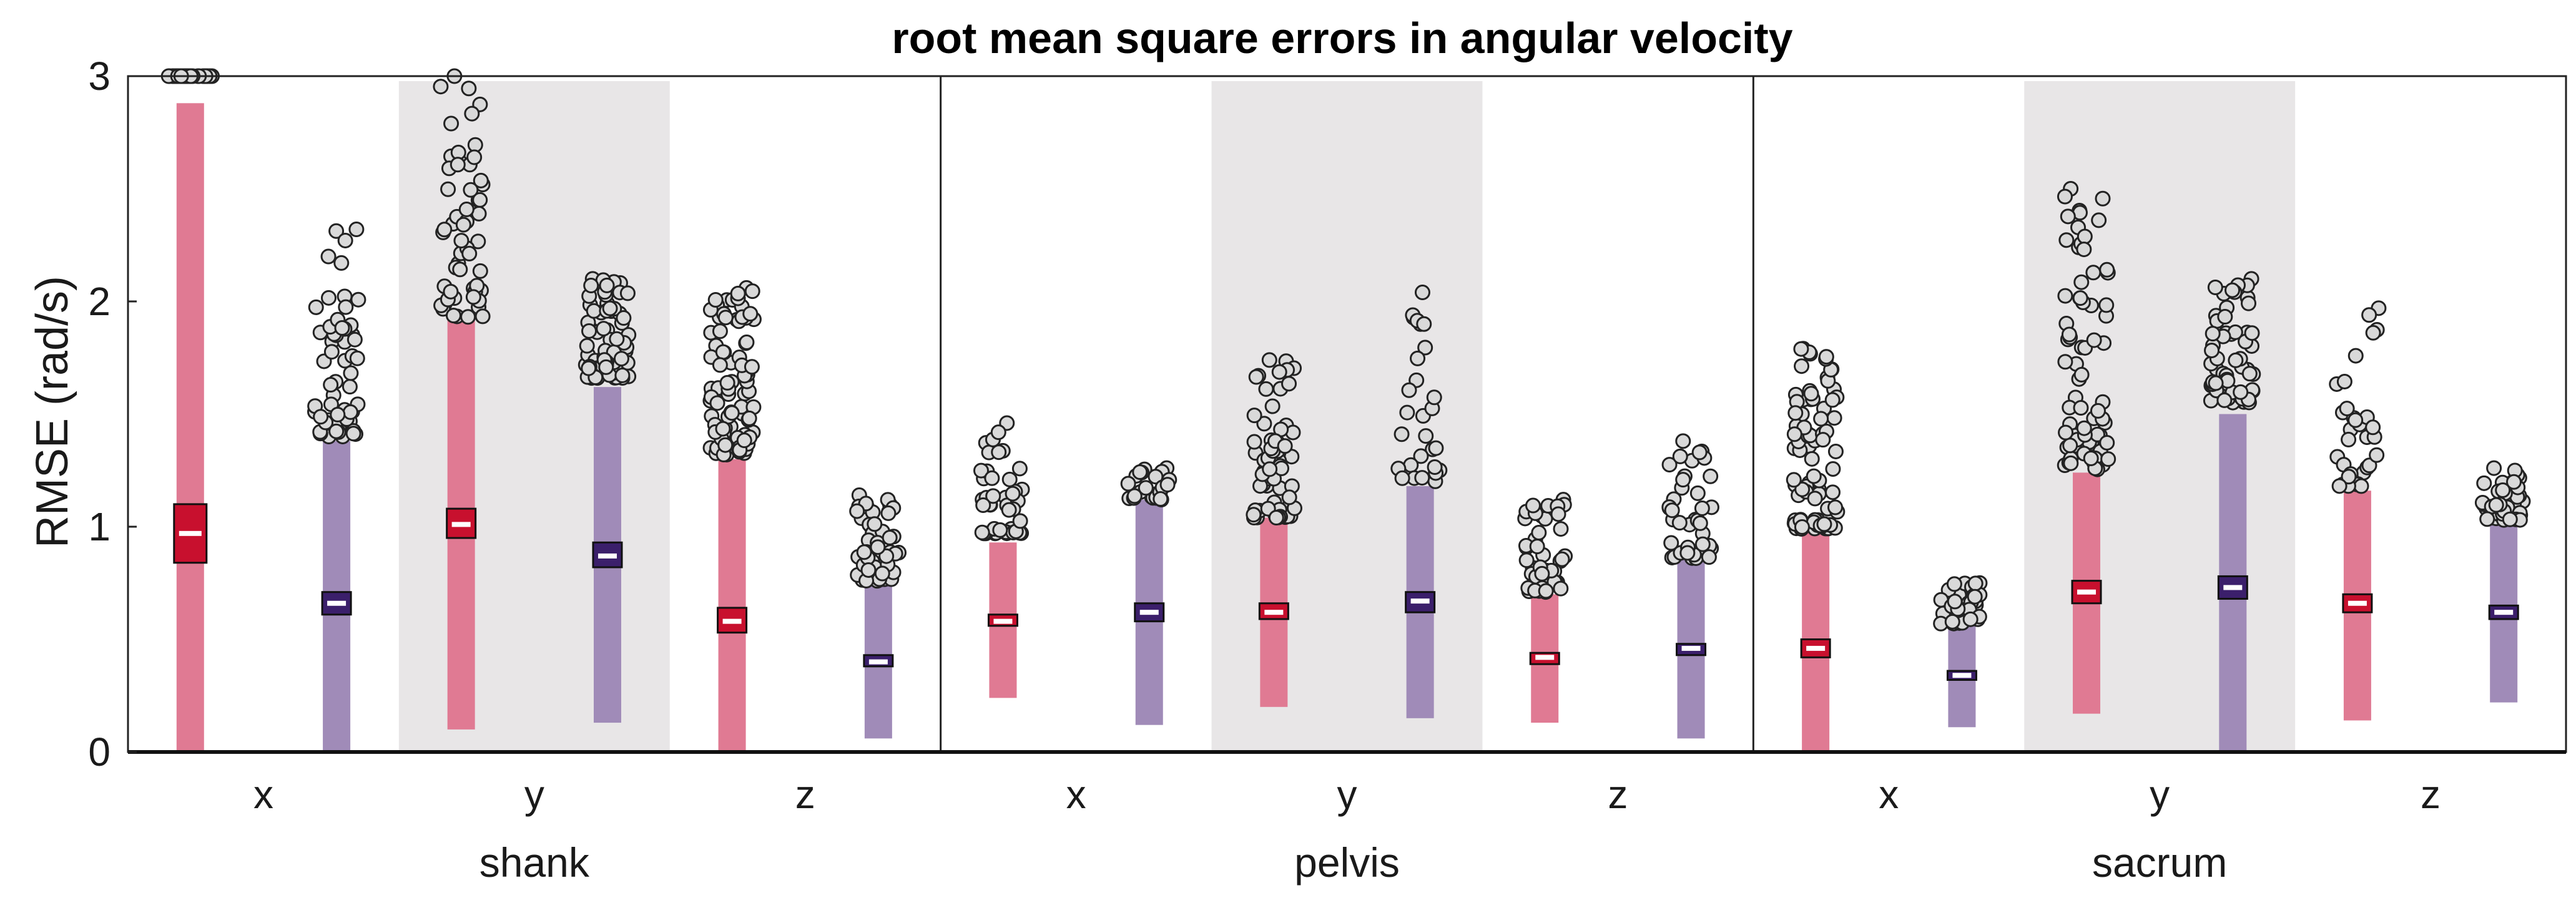 The height and width of the screenshot is (908, 2576). I want to click on y-tick-label: 3, so click(99, 76).